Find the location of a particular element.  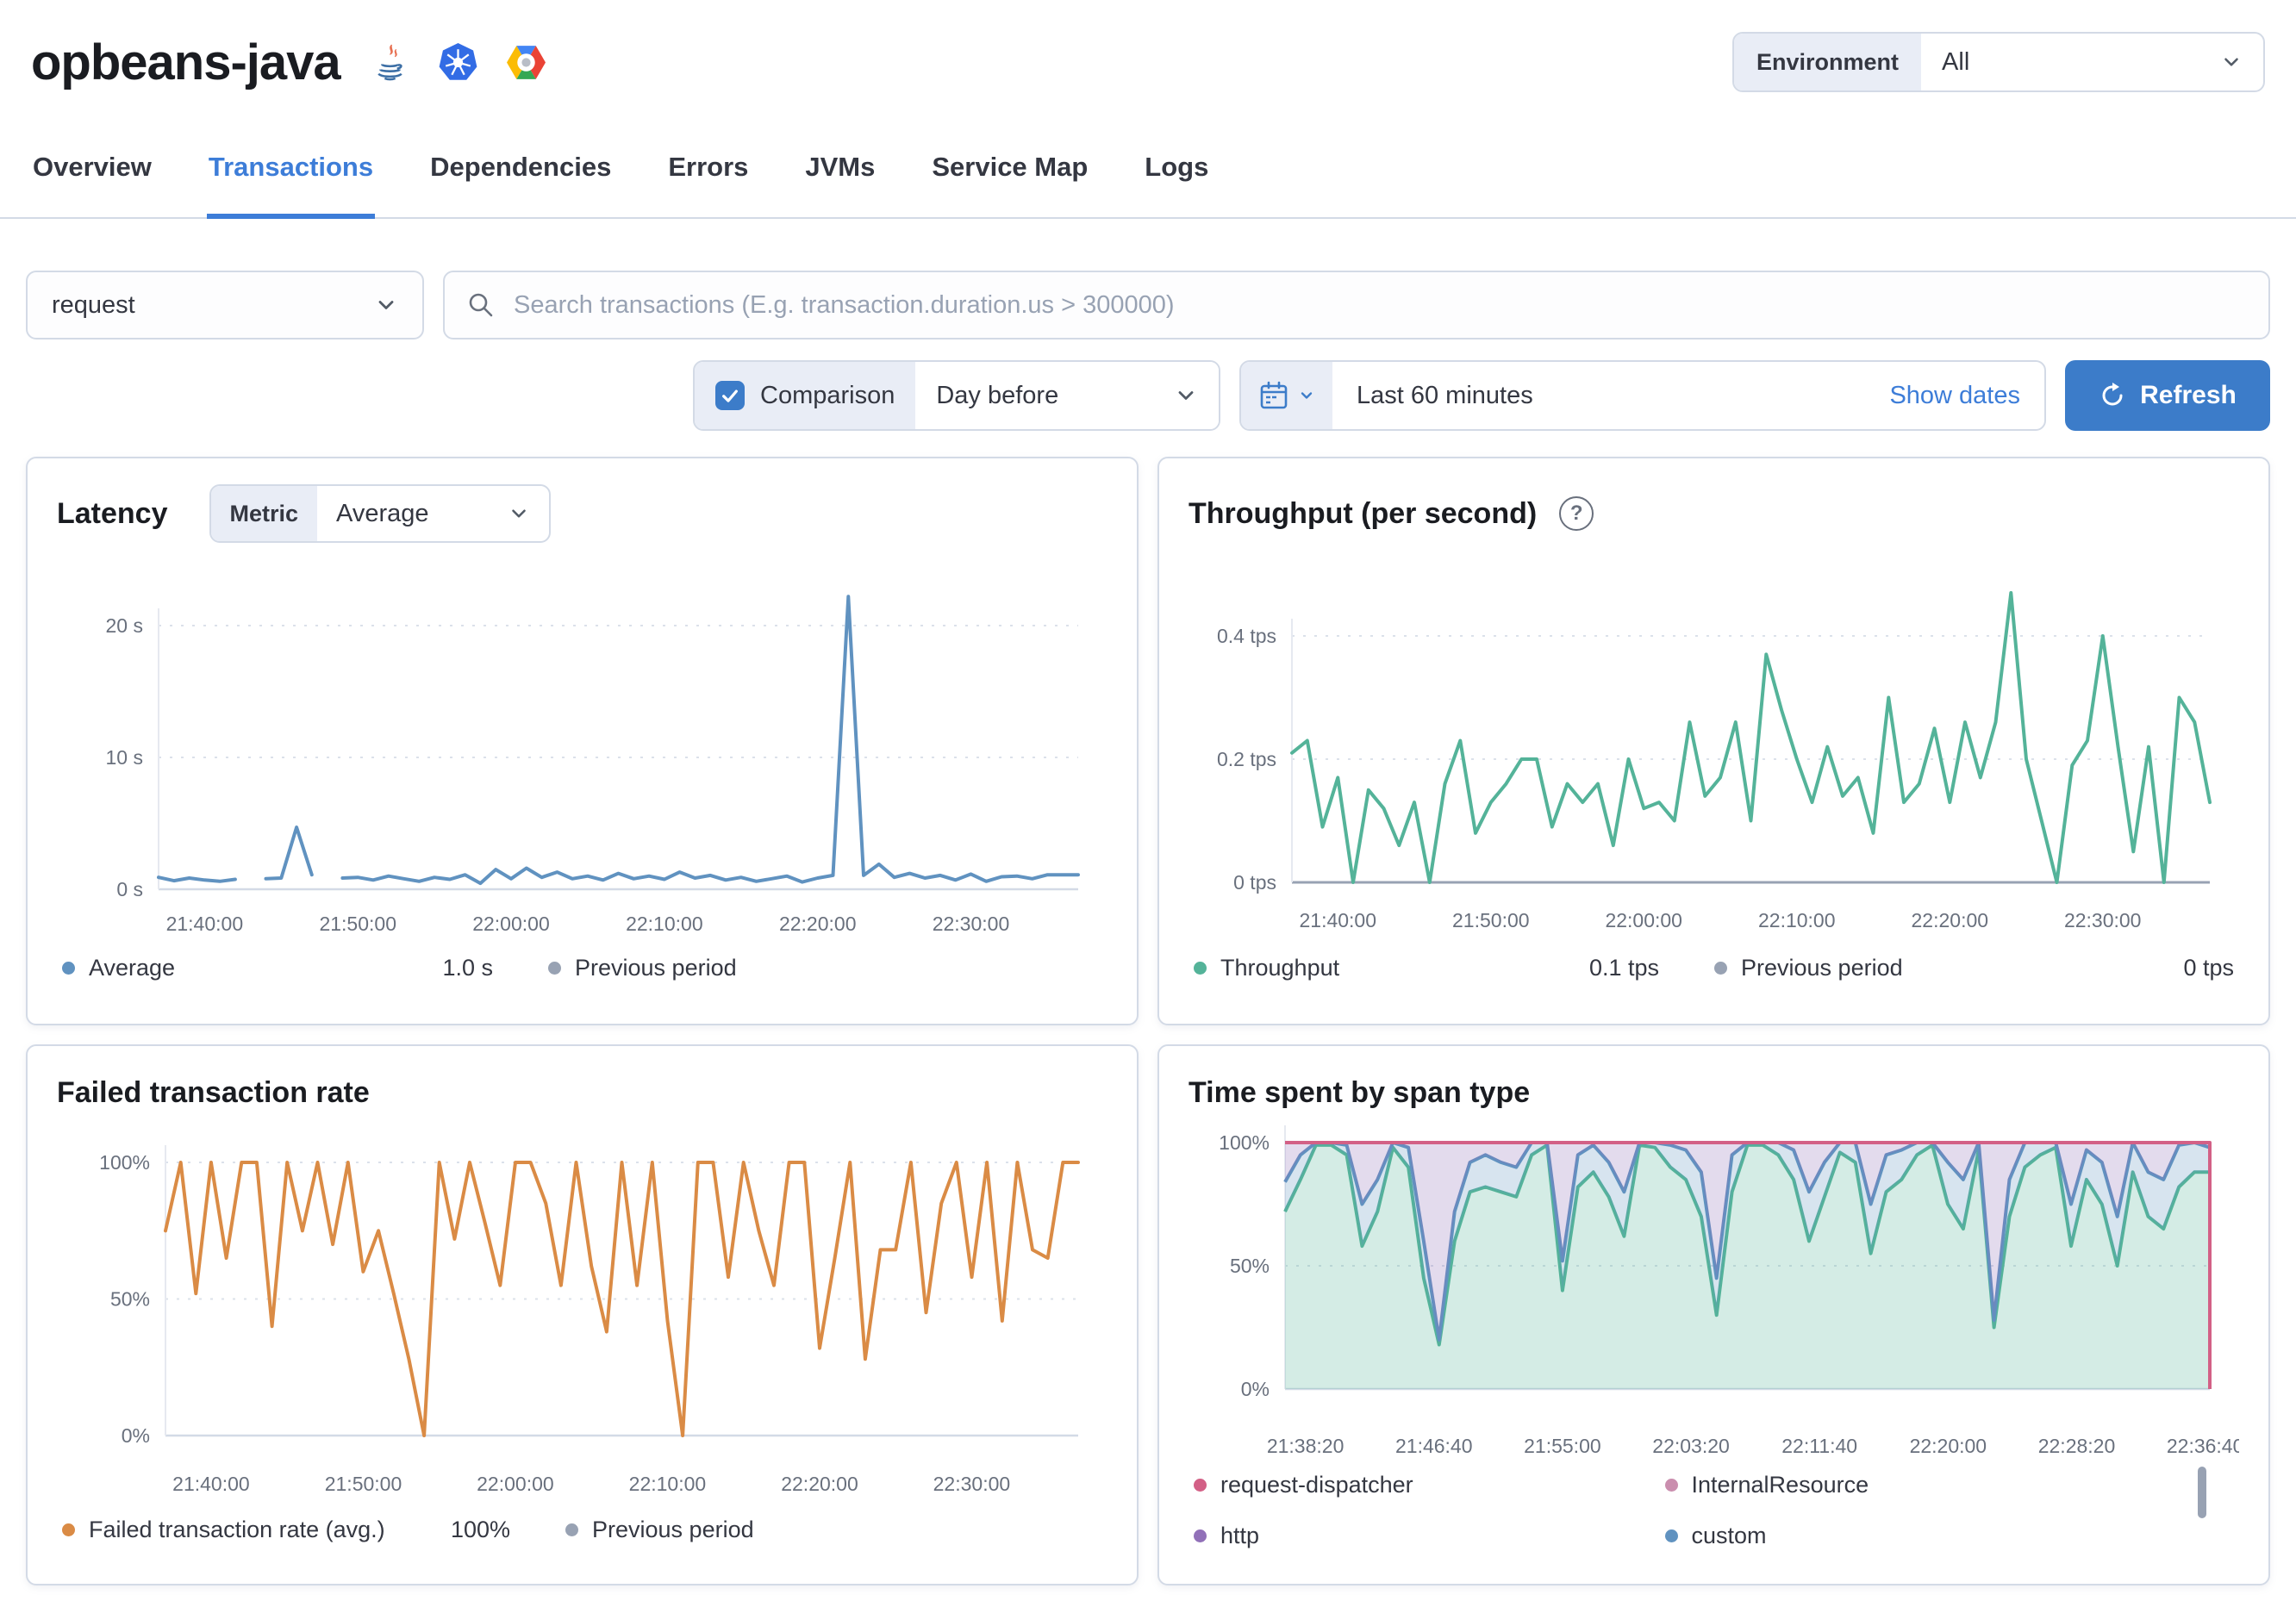

legend-value: 0 tps is located at coordinates (2208, 968).